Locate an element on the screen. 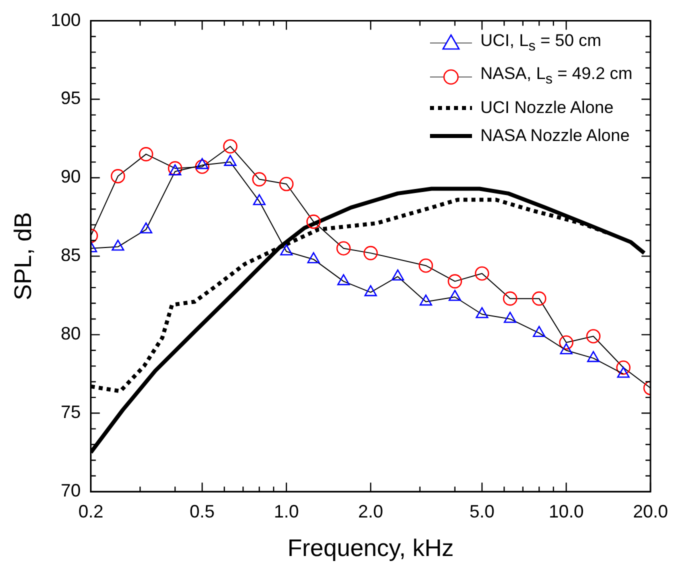  legend-label: UCI Nozzle Alone is located at coordinates (547, 107).